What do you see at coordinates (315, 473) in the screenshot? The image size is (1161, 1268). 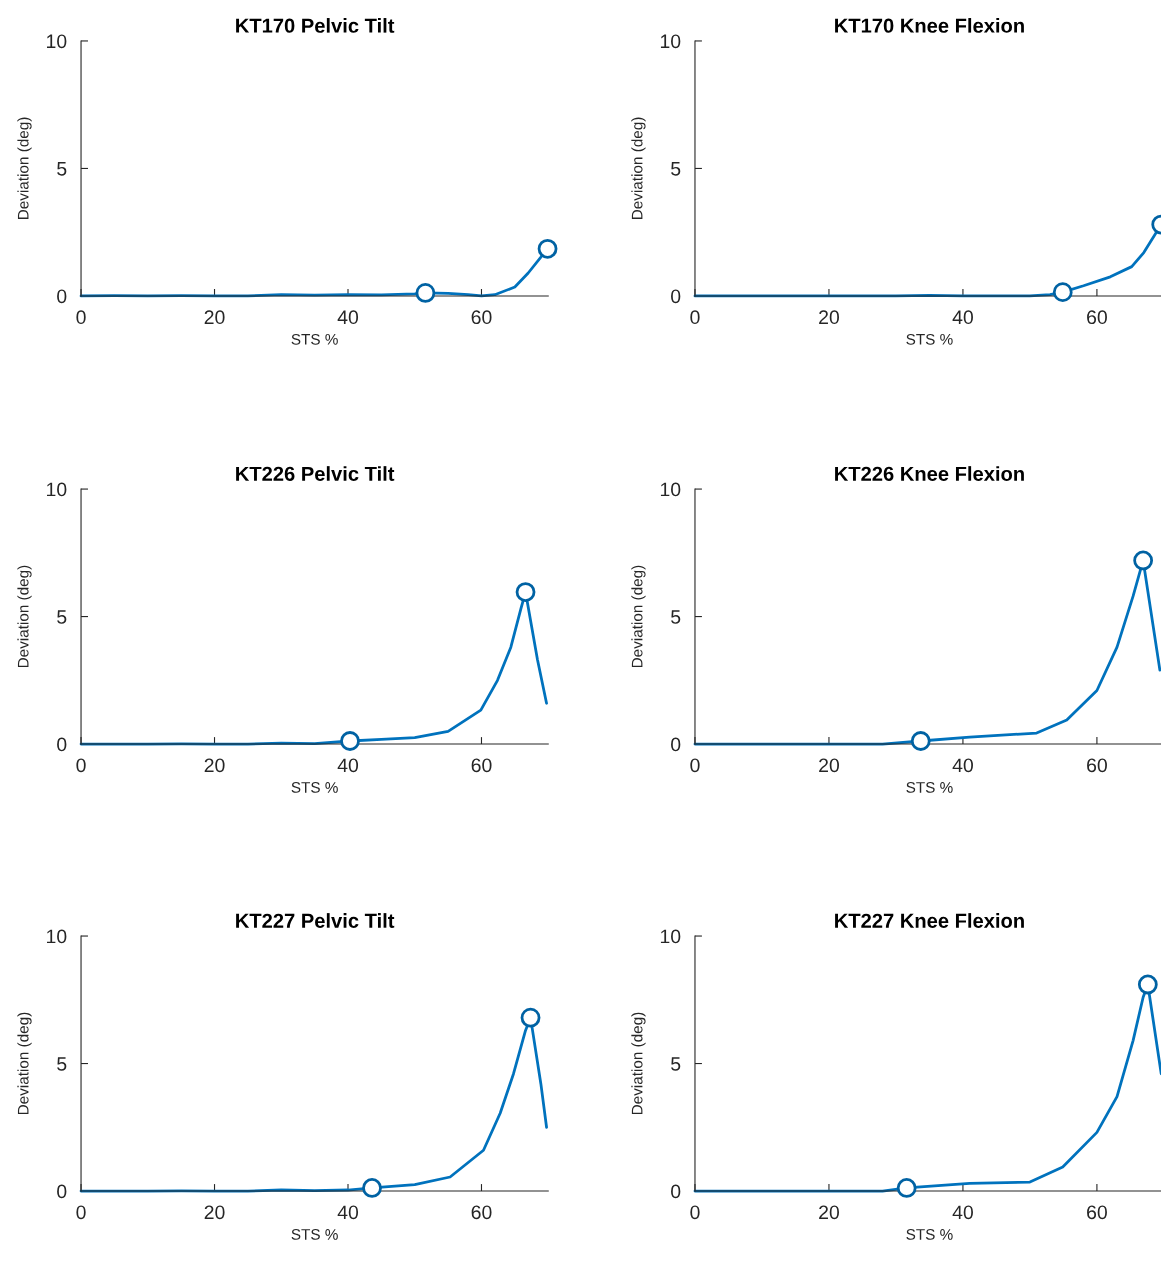 I see `chart-title: KT226 Pelvic Tilt` at bounding box center [315, 473].